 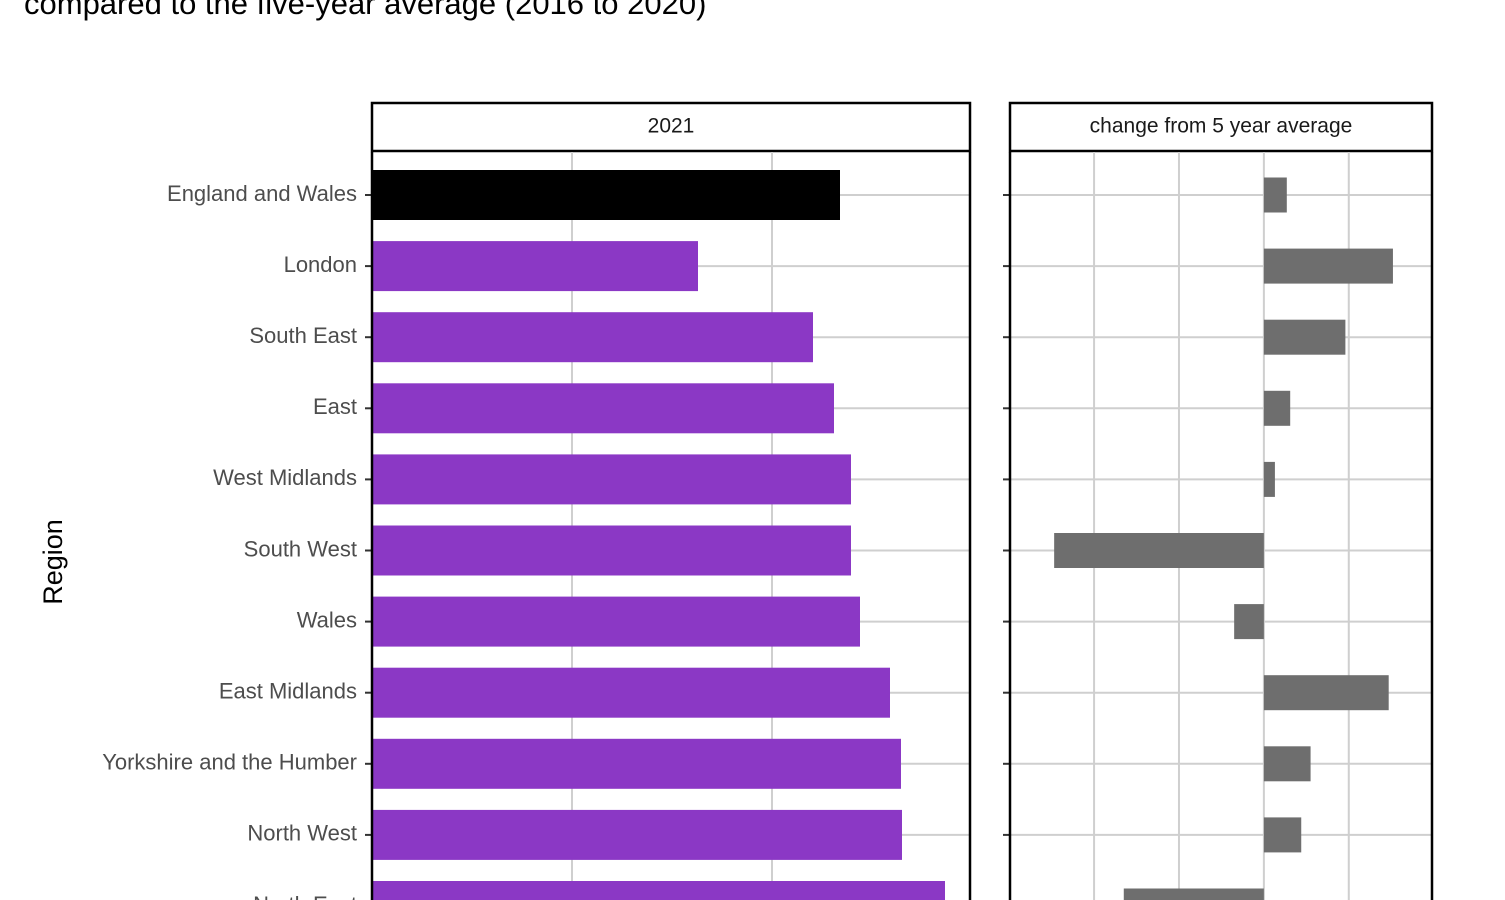 I want to click on y-tick-label: London, so click(x=320, y=264).